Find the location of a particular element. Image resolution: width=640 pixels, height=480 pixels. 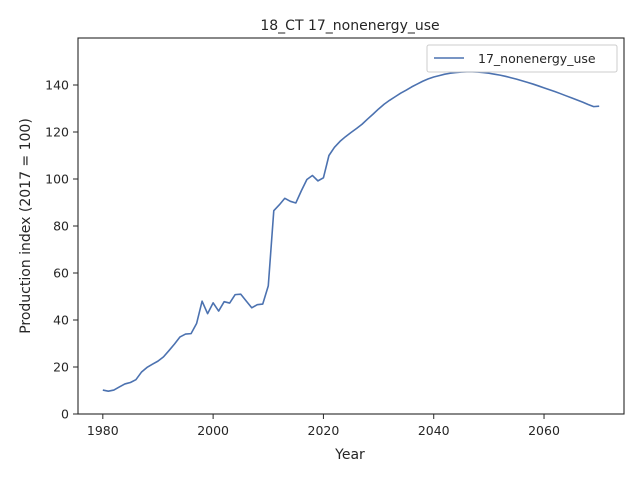

legend-label-17-nonenergy-use: 17_nonenergy_use is located at coordinates (537, 58).